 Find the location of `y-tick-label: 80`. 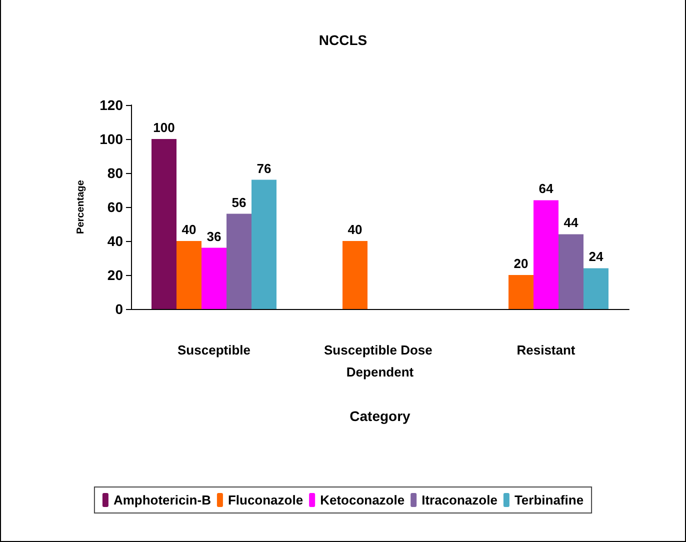

y-tick-label: 80 is located at coordinates (115, 173).